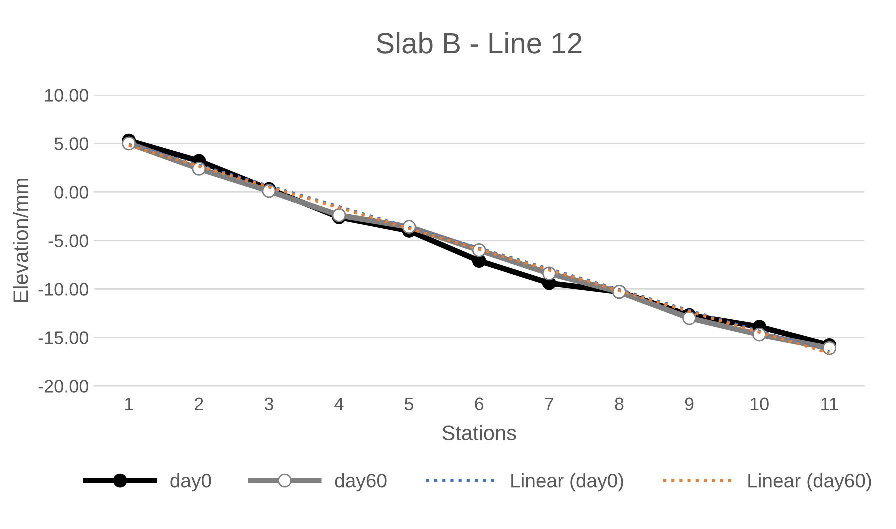 The width and height of the screenshot is (896, 529). I want to click on x-tick-label: 3, so click(269, 404).